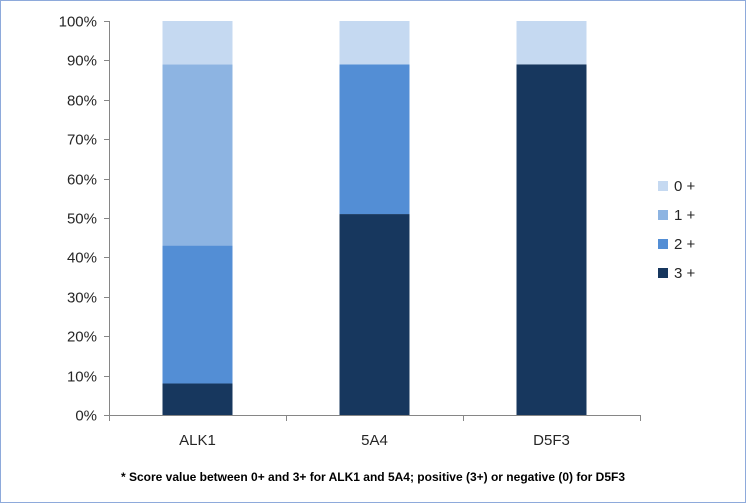  Describe the element at coordinates (374, 440) in the screenshot. I see `x-tick-label-5a4: 5A4` at that location.